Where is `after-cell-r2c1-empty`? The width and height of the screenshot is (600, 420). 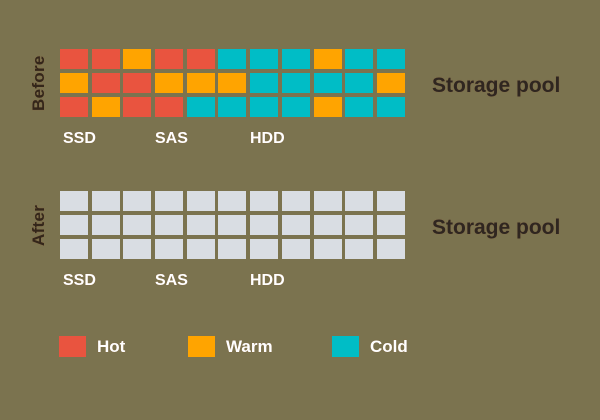
after-cell-r2c1-empty is located at coordinates (74, 225).